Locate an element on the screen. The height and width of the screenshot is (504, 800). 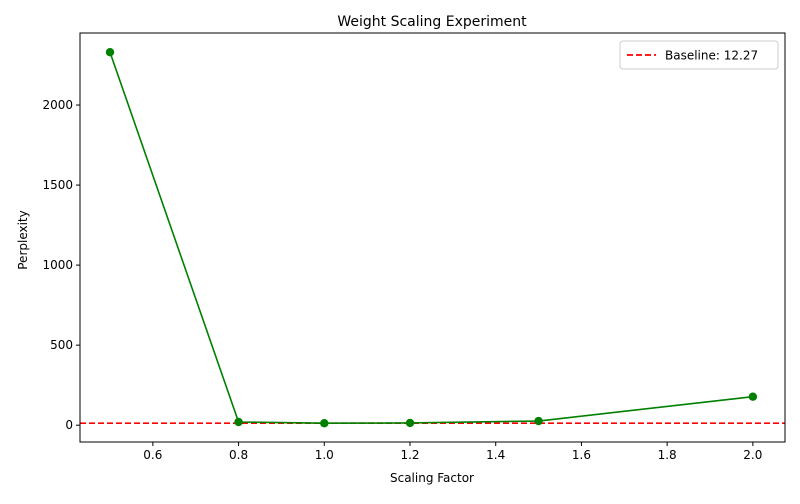
y-tick-label: 1000 is located at coordinates (57, 265).